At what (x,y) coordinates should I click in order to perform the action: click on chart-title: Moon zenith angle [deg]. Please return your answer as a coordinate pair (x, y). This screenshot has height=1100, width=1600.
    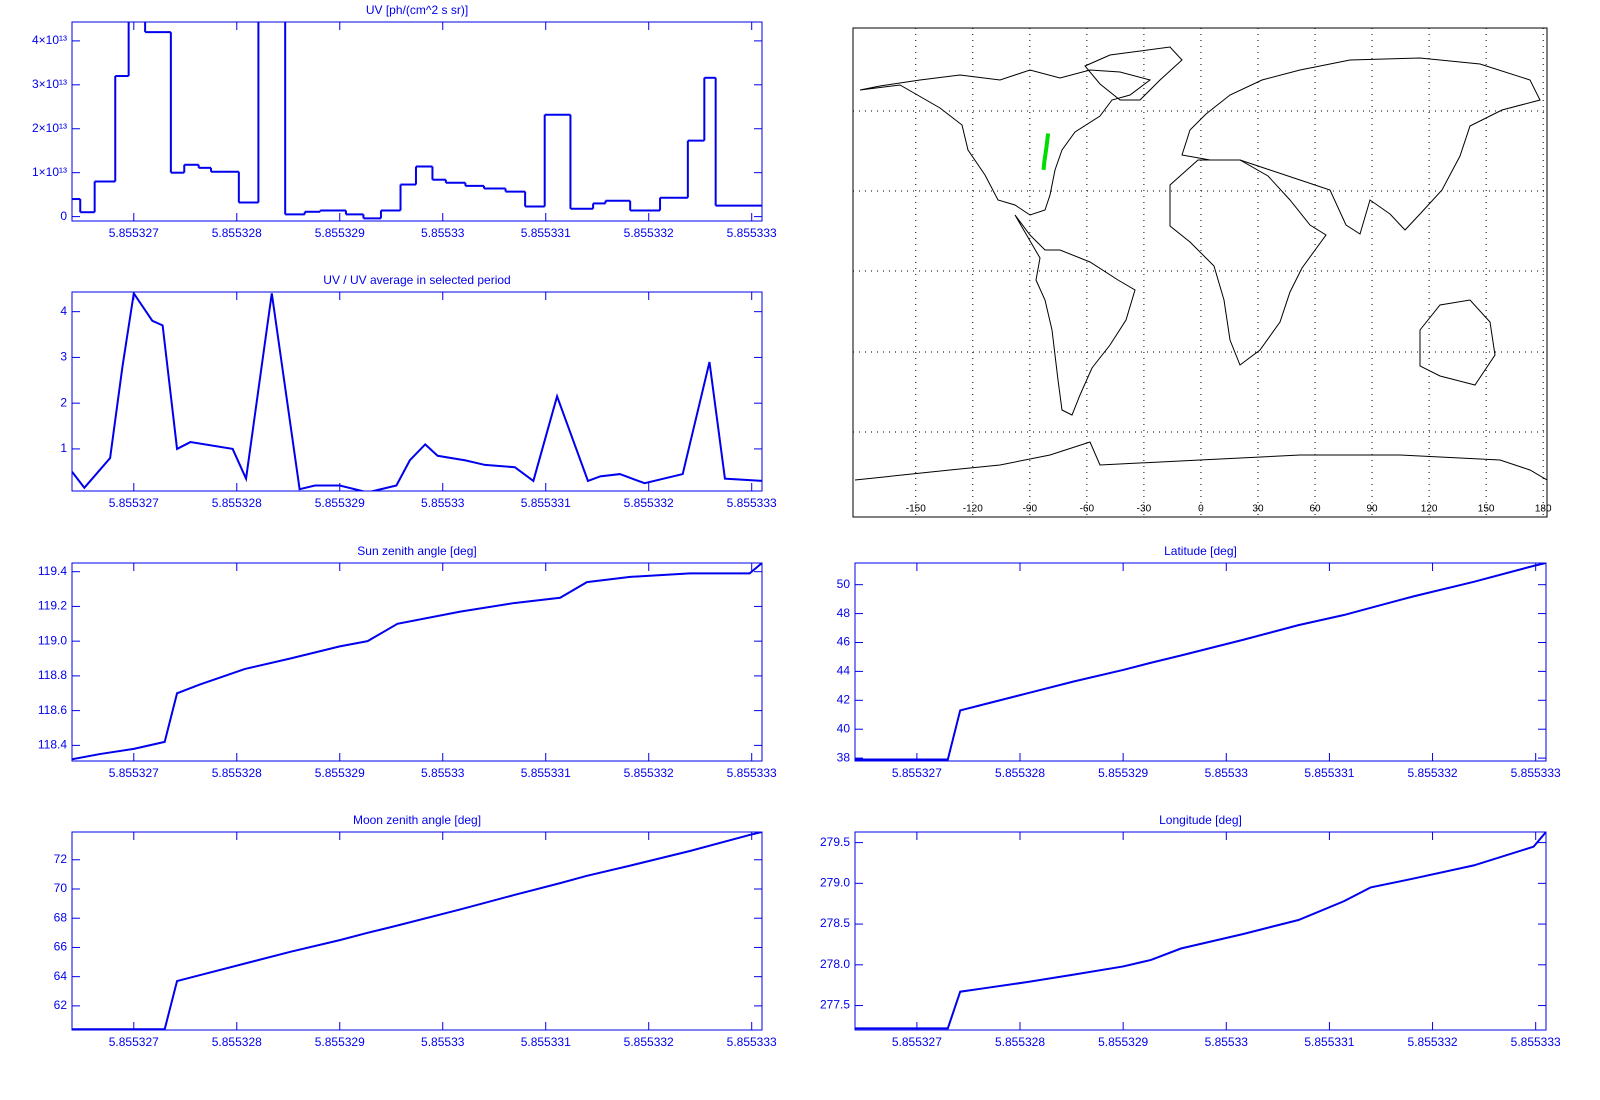
    Looking at the image, I should click on (417, 820).